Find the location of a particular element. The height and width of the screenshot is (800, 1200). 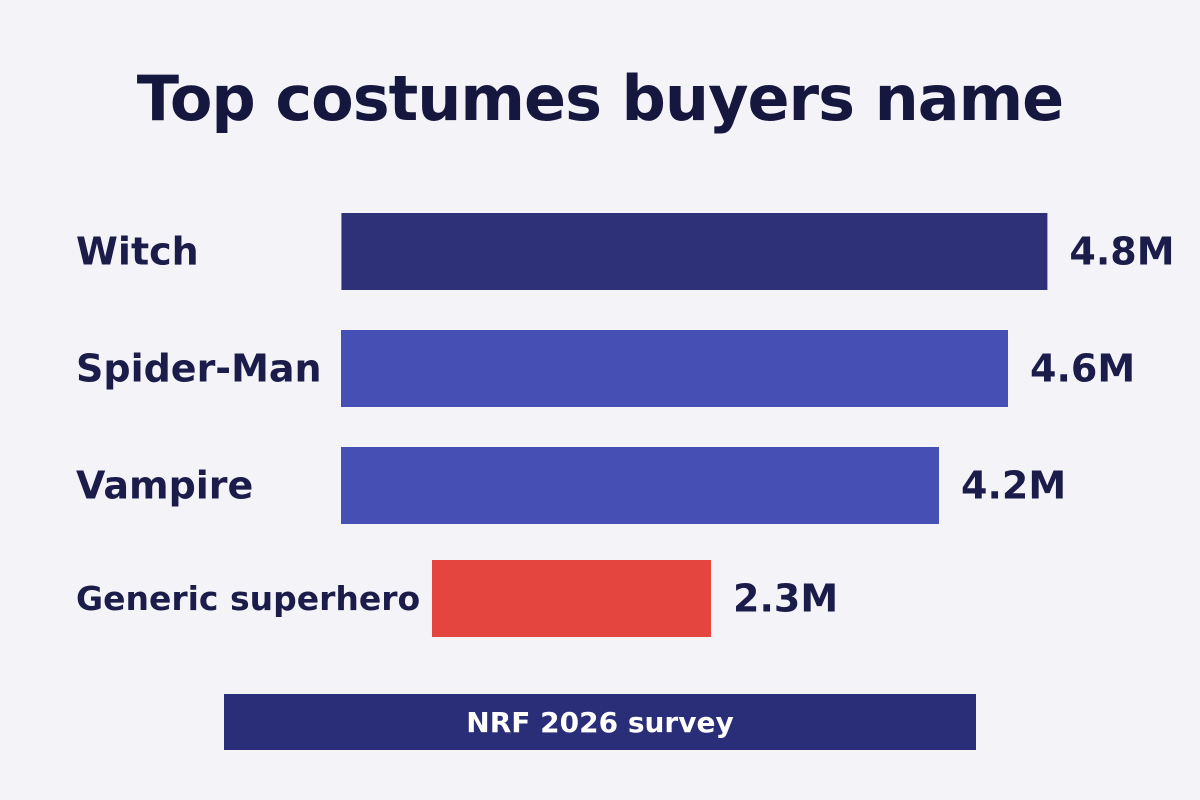

value-label: 2.3M is located at coordinates (785, 599).